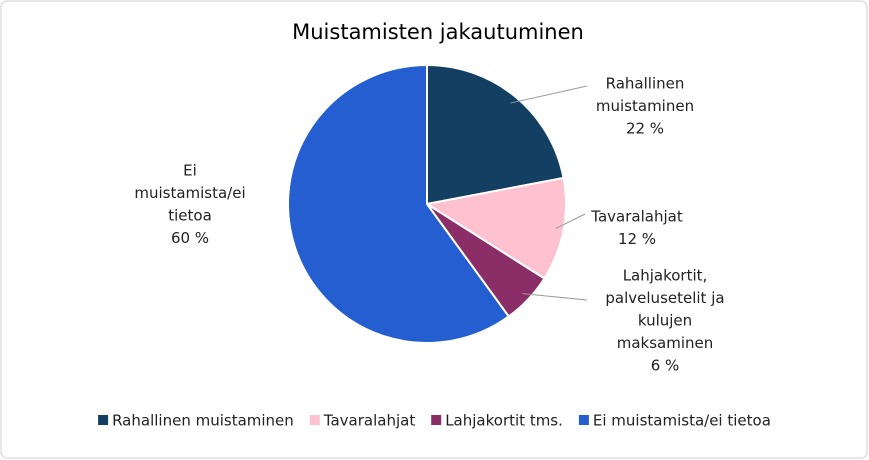 This screenshot has height=460, width=869. Describe the element at coordinates (438, 32) in the screenshot. I see `chart-title: Muistamisten jakautuminen` at that location.